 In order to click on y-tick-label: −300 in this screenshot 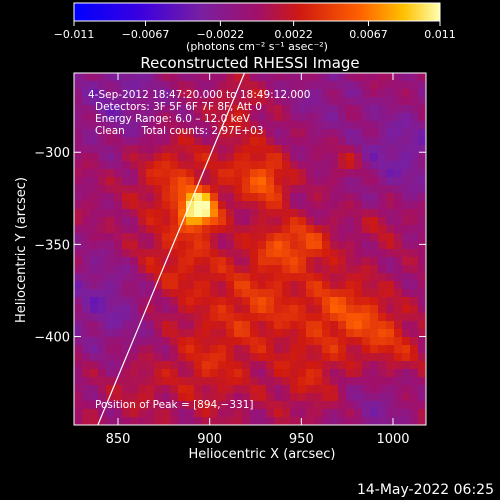, I will do `click(52, 153)`.